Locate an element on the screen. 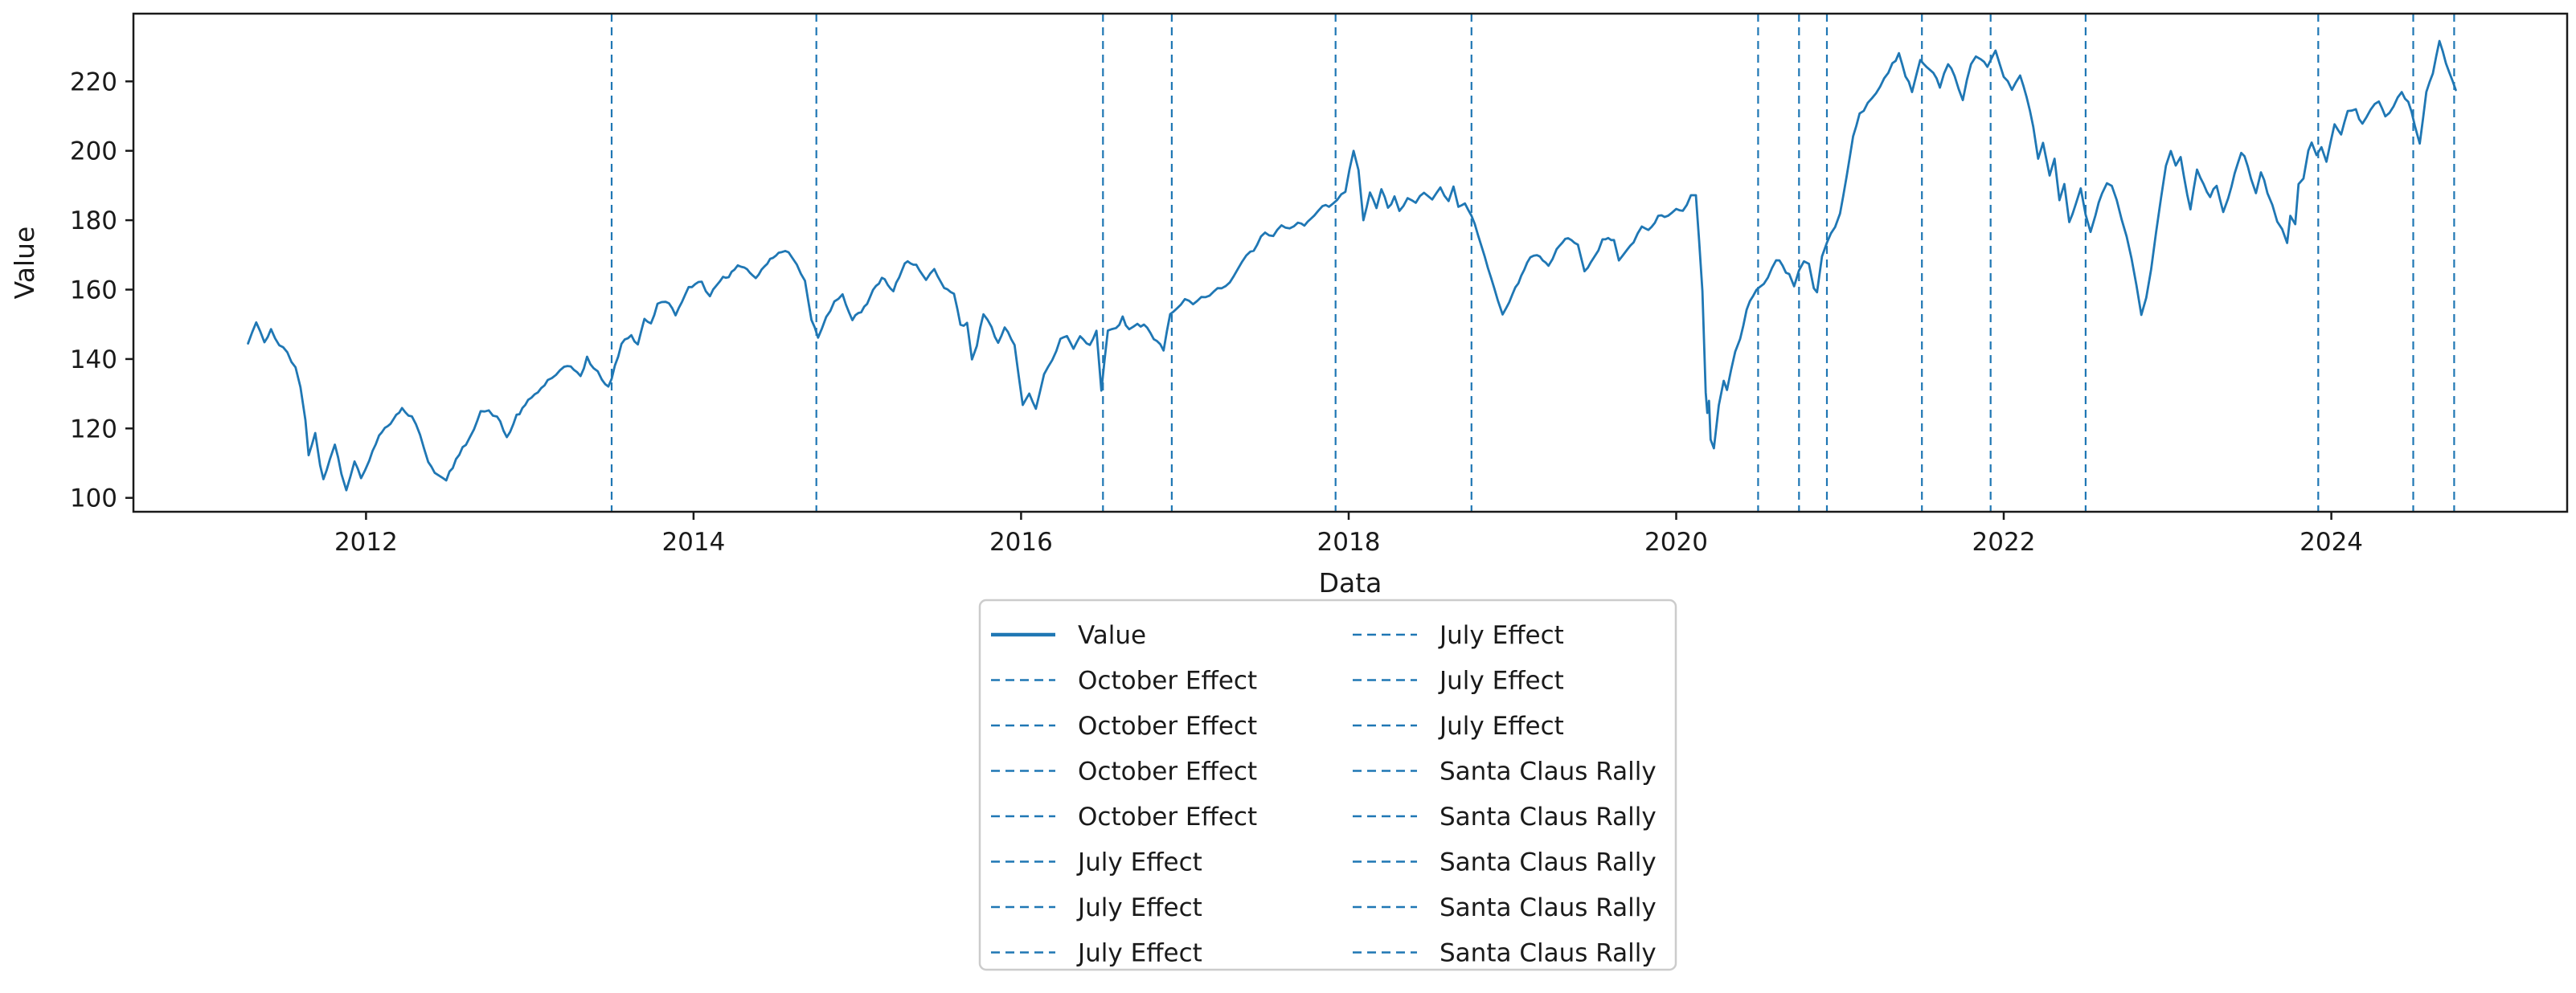 The height and width of the screenshot is (993, 2576). x-tick-label: 2018 is located at coordinates (1349, 542).